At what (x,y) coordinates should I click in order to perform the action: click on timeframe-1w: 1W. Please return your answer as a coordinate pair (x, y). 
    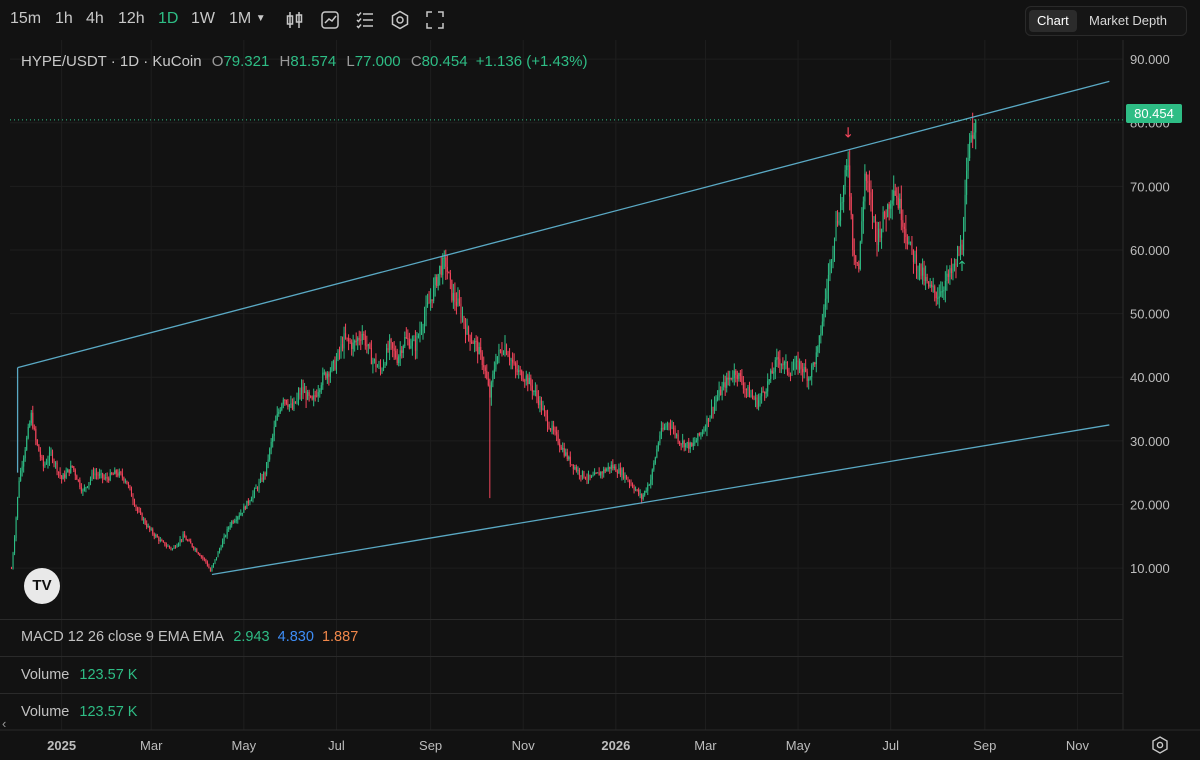
    Looking at the image, I should click on (203, 18).